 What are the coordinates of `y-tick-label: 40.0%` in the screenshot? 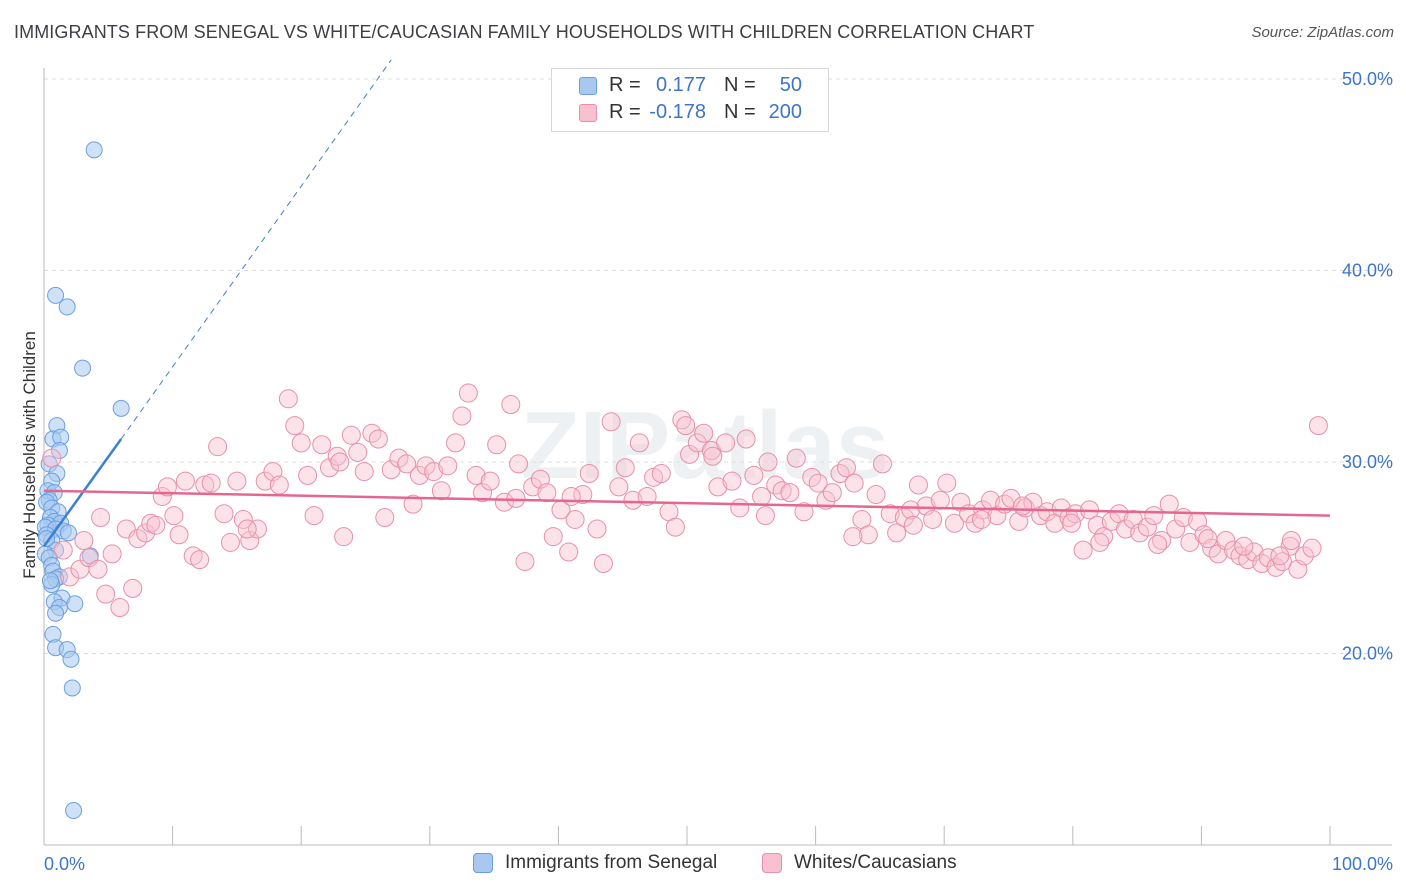 It's located at (1367, 271).